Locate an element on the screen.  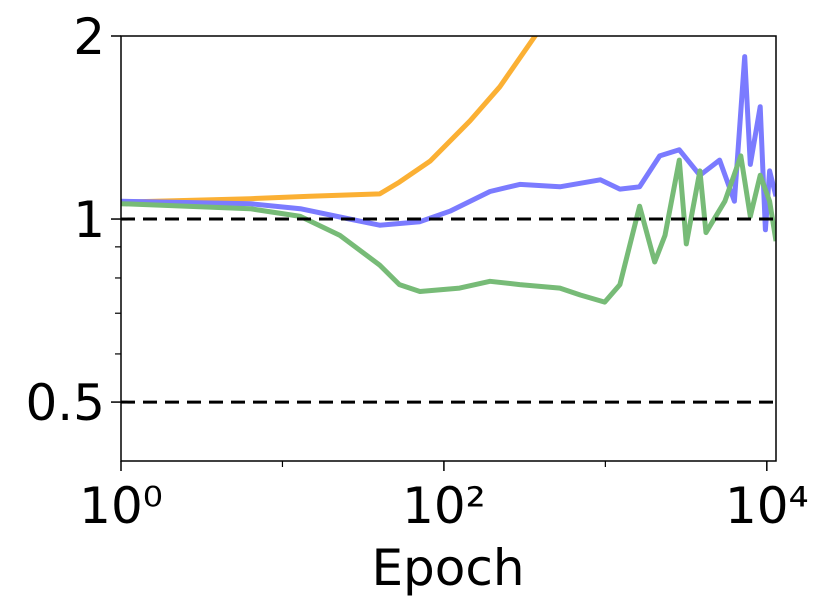
y-tick-label: 2 is located at coordinates (89, 37).